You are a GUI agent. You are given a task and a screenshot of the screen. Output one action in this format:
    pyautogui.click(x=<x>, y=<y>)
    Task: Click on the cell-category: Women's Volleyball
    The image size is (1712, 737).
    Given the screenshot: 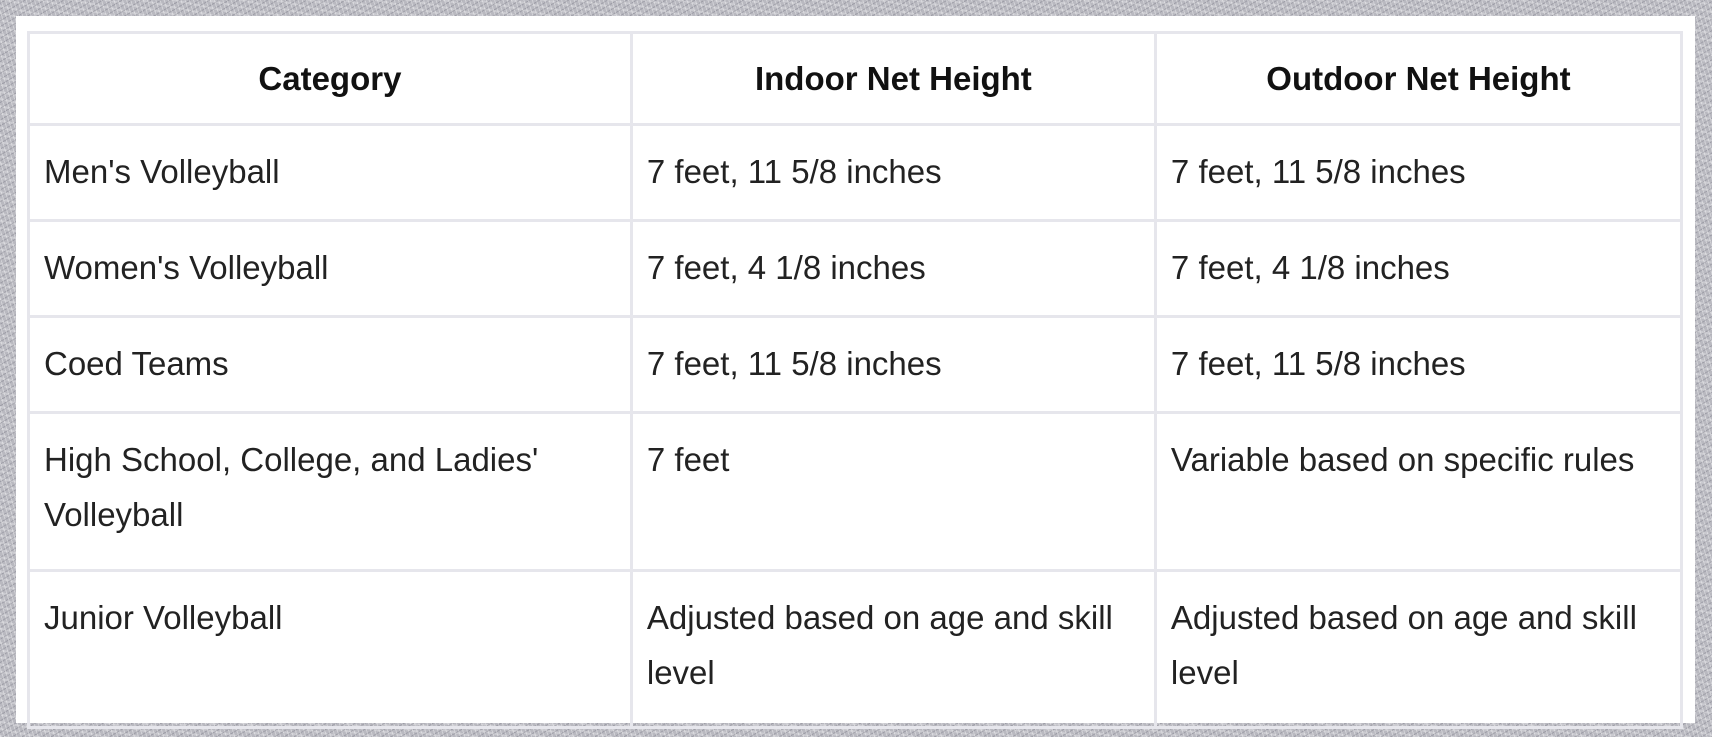 What is the action you would take?
    pyautogui.click(x=330, y=268)
    